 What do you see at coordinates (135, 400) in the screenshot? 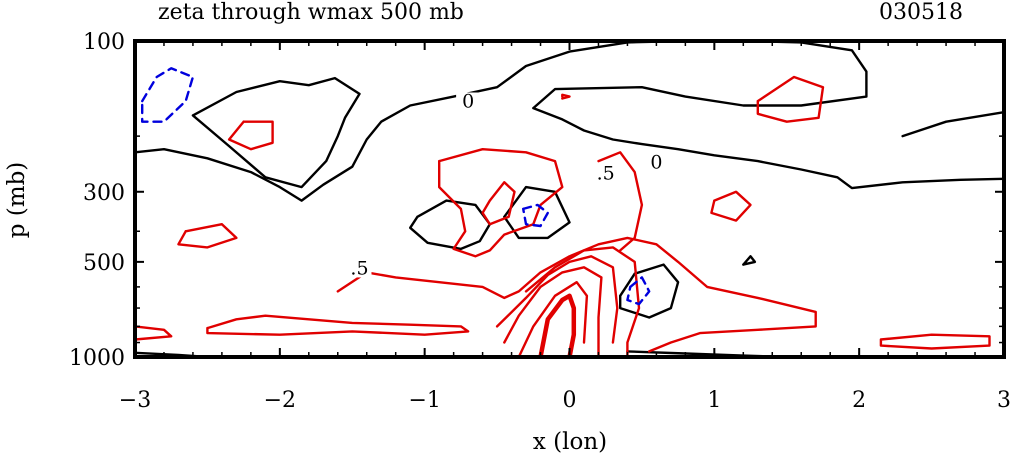
I see `x-tick-label: −3` at bounding box center [135, 400].